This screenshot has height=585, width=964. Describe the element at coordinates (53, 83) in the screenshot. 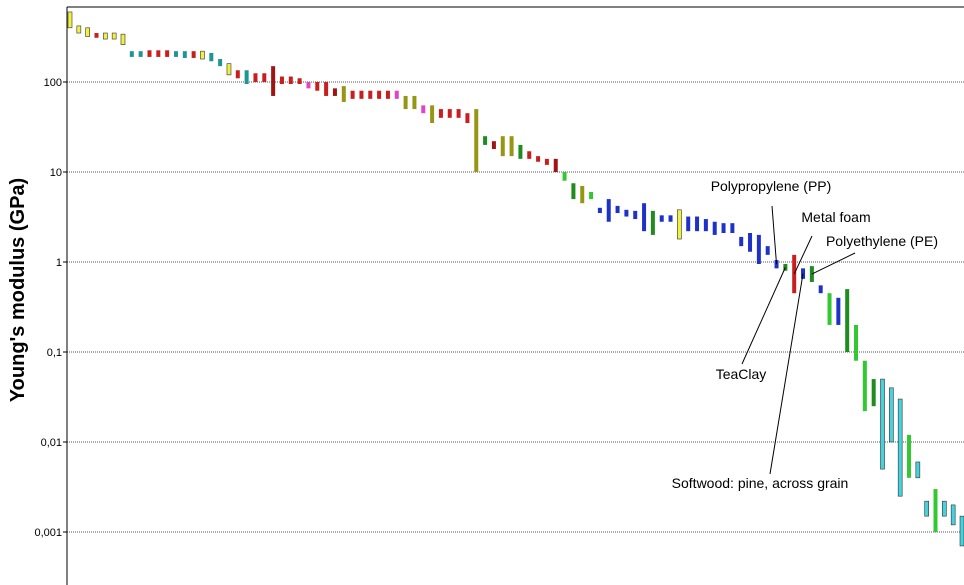

I see `y-tick-label: 100` at that location.